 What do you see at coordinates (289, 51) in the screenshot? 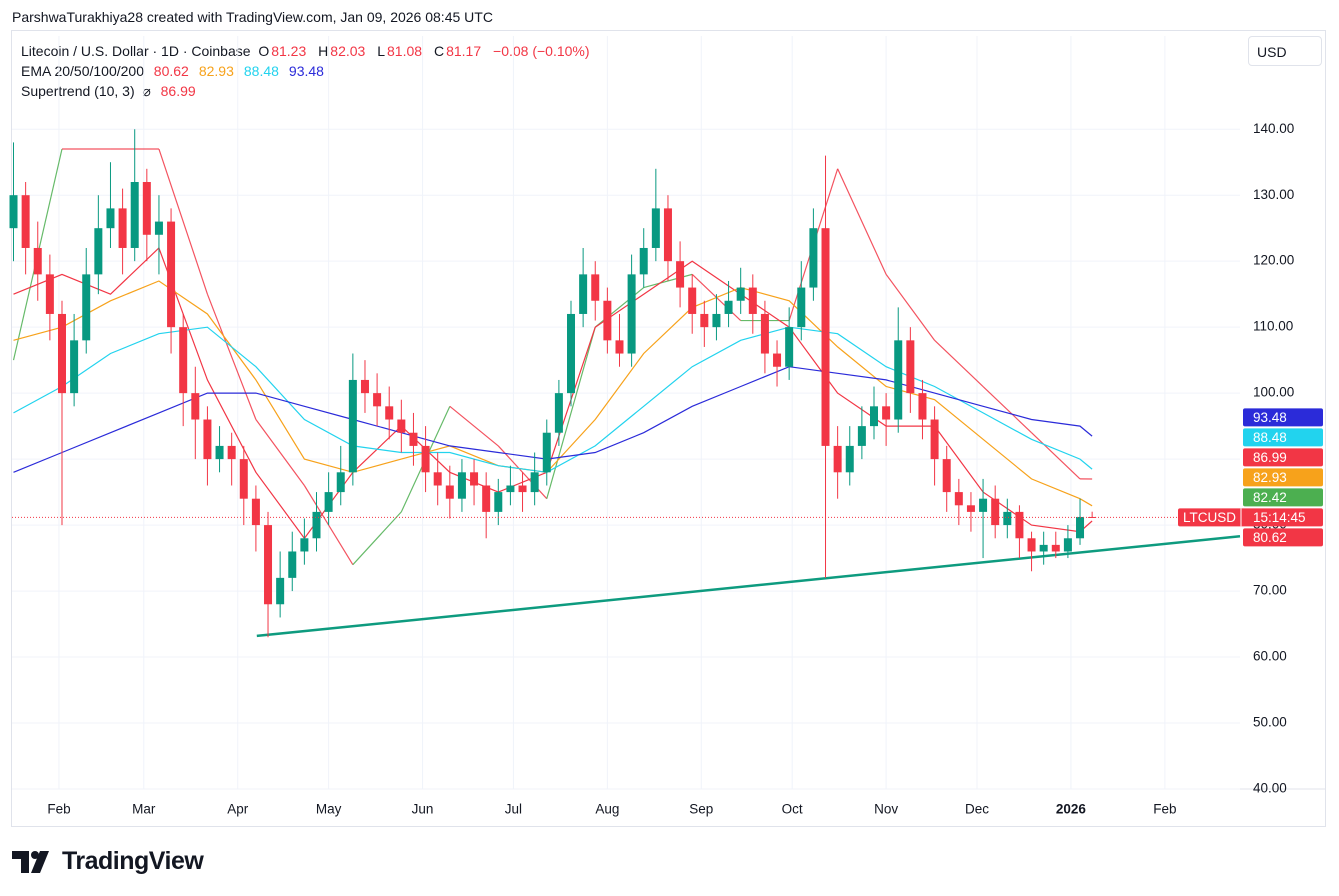
I see `ohlc-value: 81.23` at bounding box center [289, 51].